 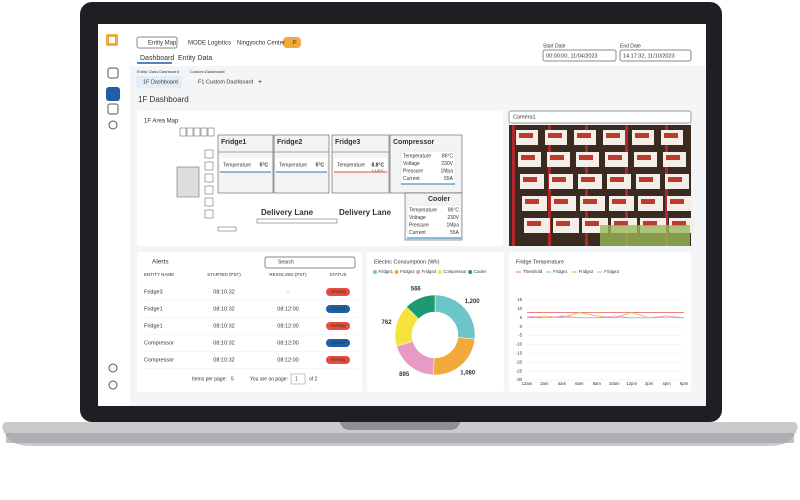 I want to click on sidebar-icon-active, so click(x=113, y=94).